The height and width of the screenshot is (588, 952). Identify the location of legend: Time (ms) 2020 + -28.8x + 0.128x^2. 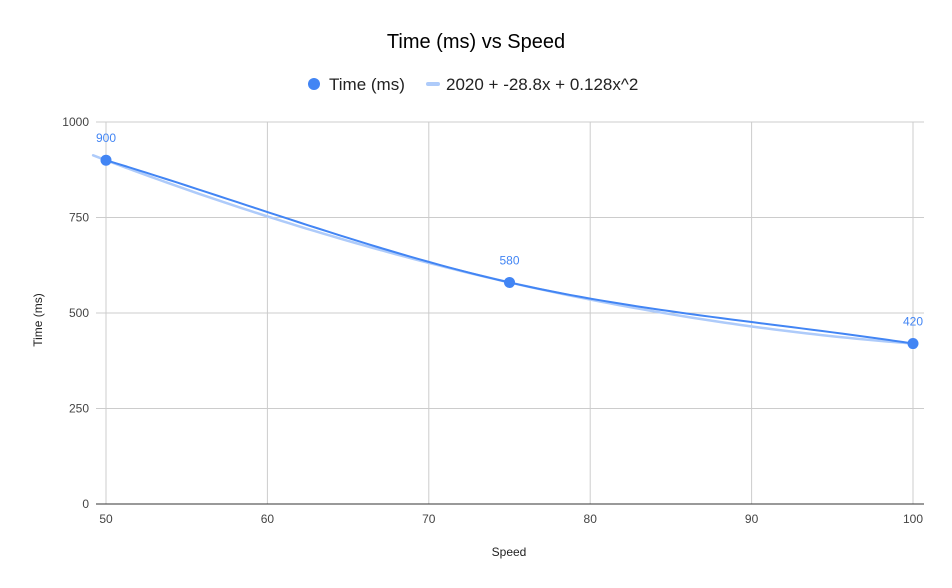
(473, 84).